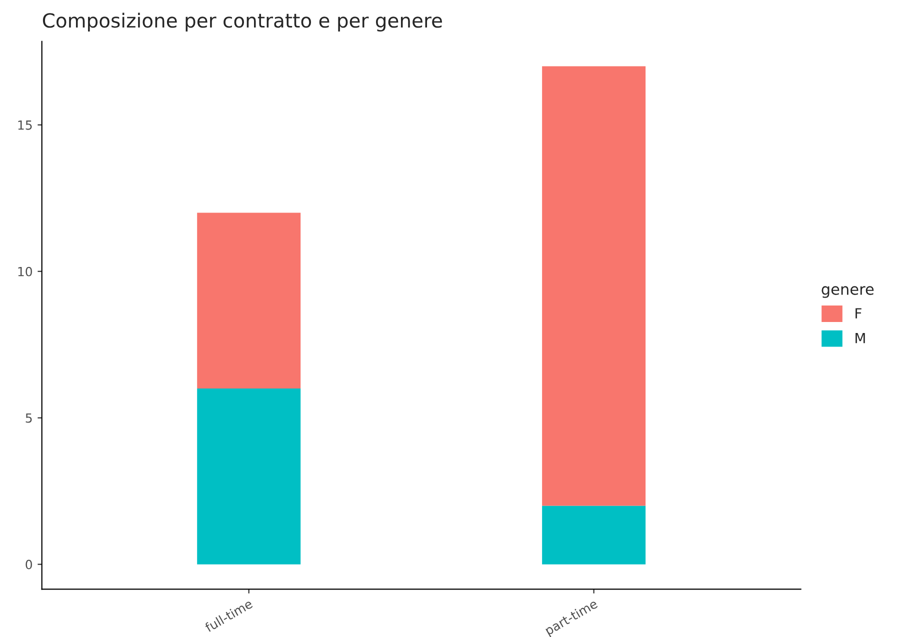 The image size is (910, 637). Describe the element at coordinates (859, 313) in the screenshot. I see `legend-label: F` at that location.